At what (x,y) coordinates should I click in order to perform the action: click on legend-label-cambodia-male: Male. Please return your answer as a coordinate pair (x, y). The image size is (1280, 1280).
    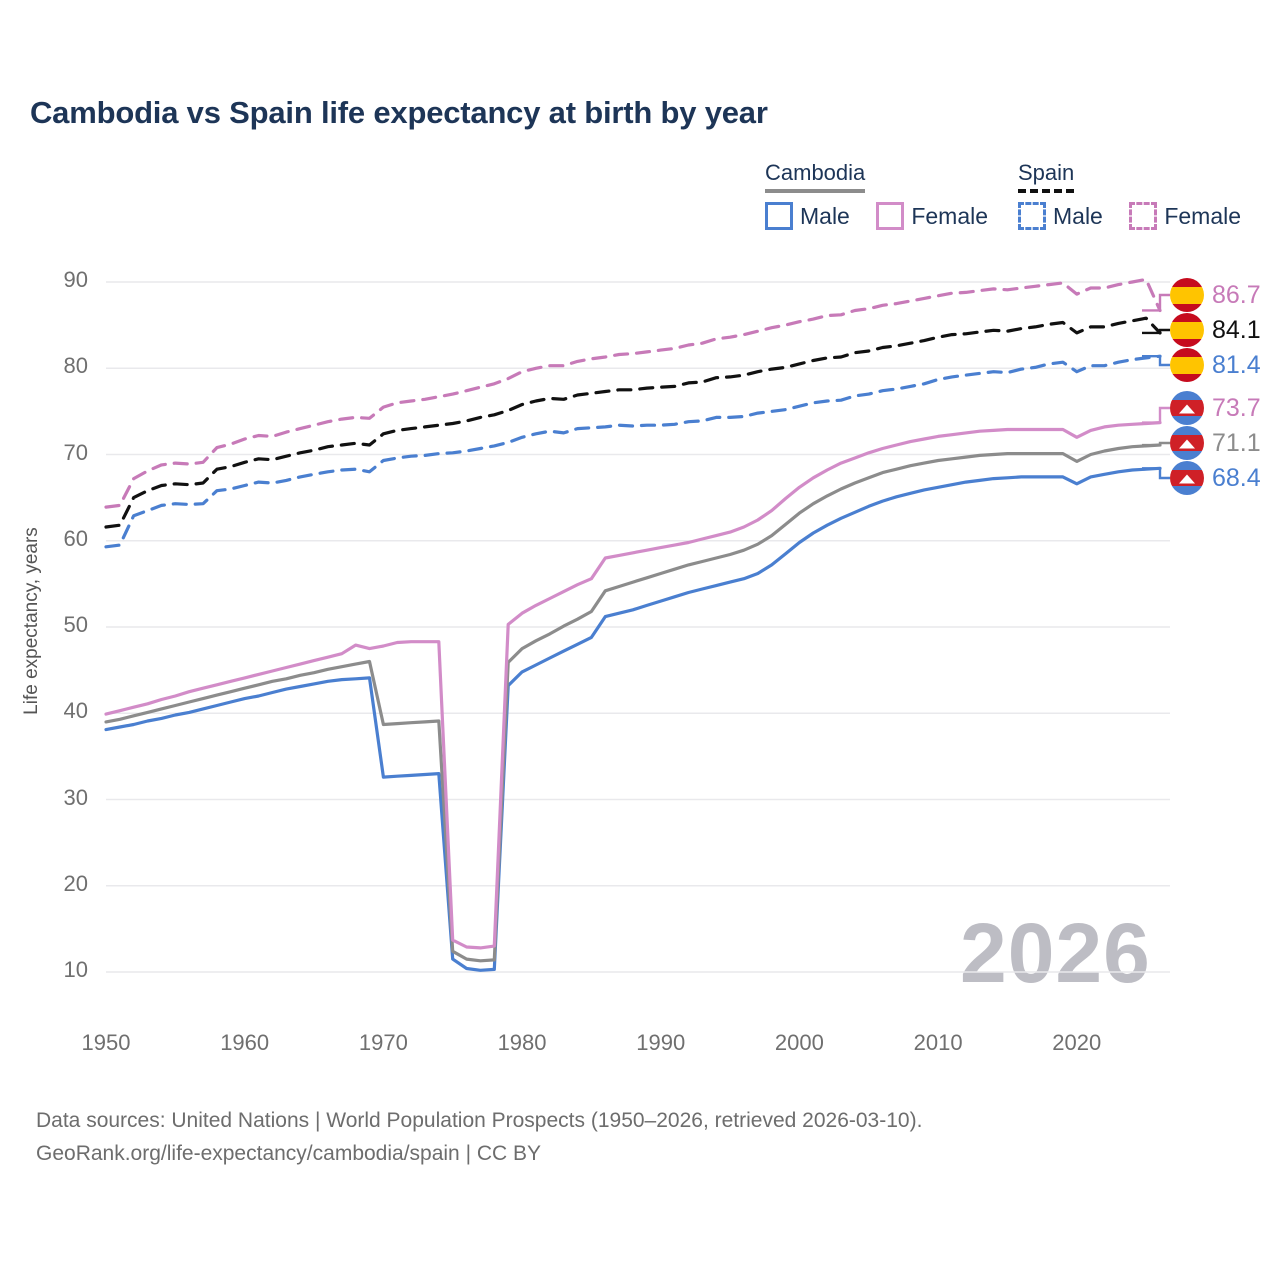
    Looking at the image, I should click on (825, 215).